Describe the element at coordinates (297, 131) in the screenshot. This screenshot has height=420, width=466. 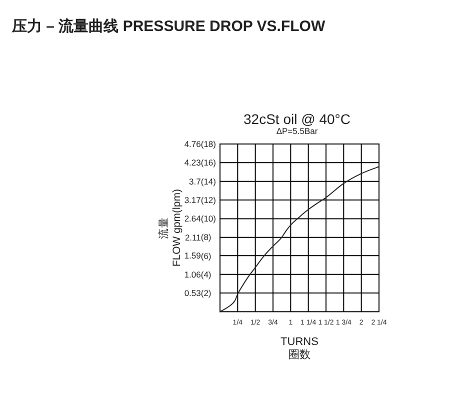
I see `text: ΔP=5.5Bar` at that location.